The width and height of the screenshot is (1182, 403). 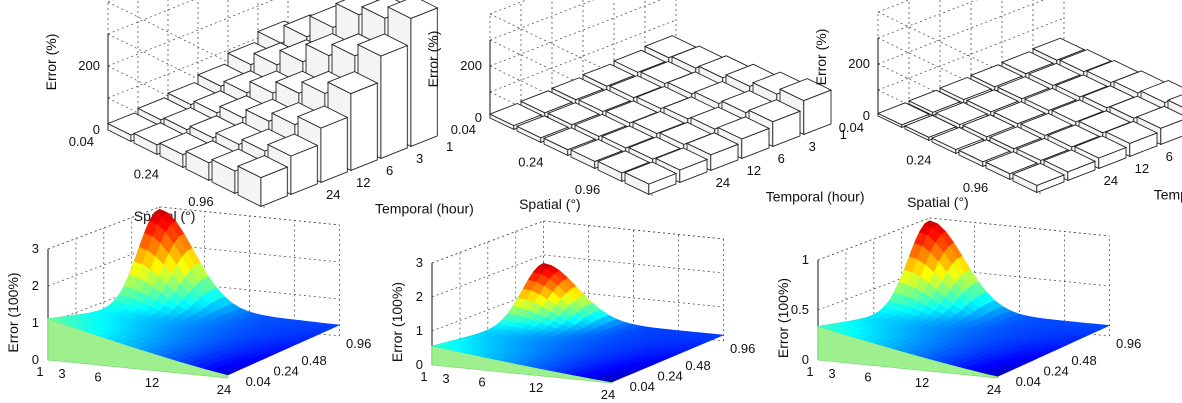 I want to click on z-tick-label: 1, so click(x=419, y=330).